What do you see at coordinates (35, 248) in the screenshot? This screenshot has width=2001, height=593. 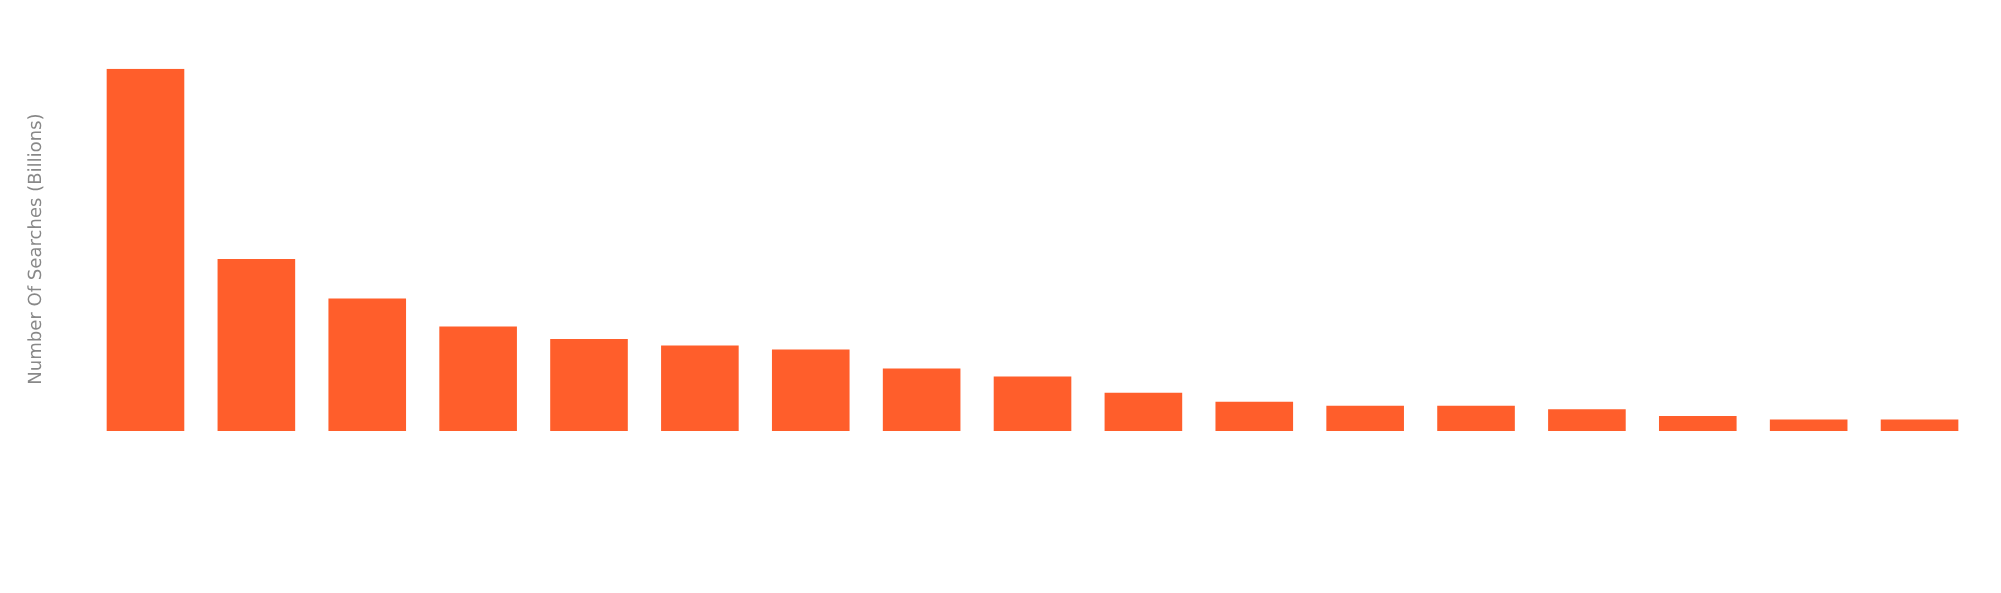 I see `y-axis-title: Number Of Searches (Billions)` at bounding box center [35, 248].